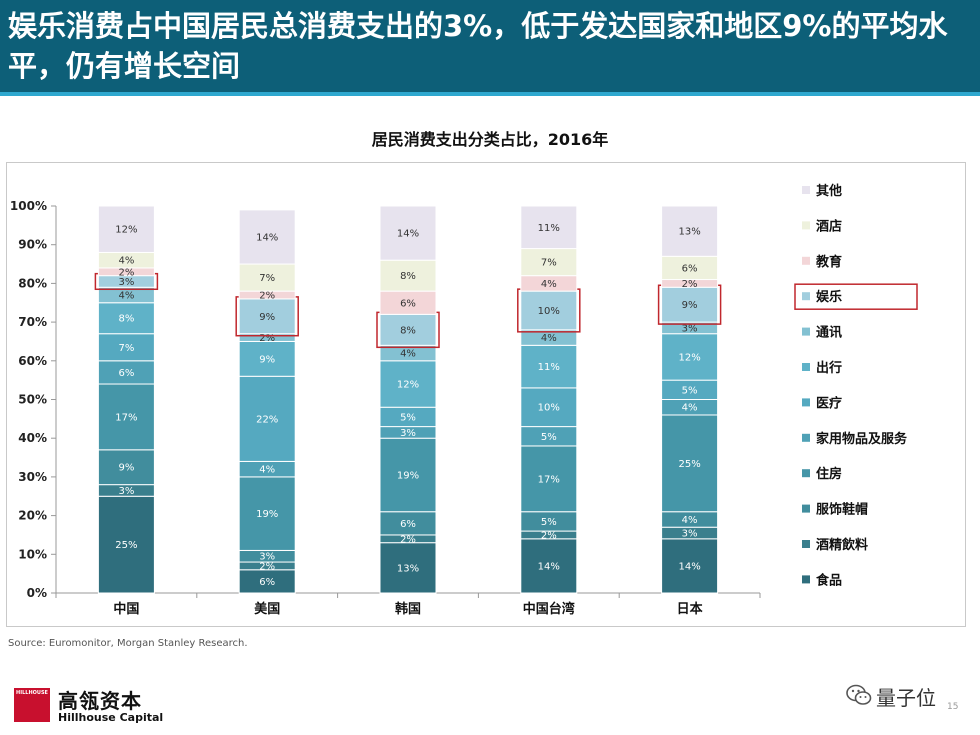 This screenshot has height=735, width=980. What do you see at coordinates (32, 516) in the screenshot?
I see `y-tick-label: 20%` at bounding box center [32, 516].